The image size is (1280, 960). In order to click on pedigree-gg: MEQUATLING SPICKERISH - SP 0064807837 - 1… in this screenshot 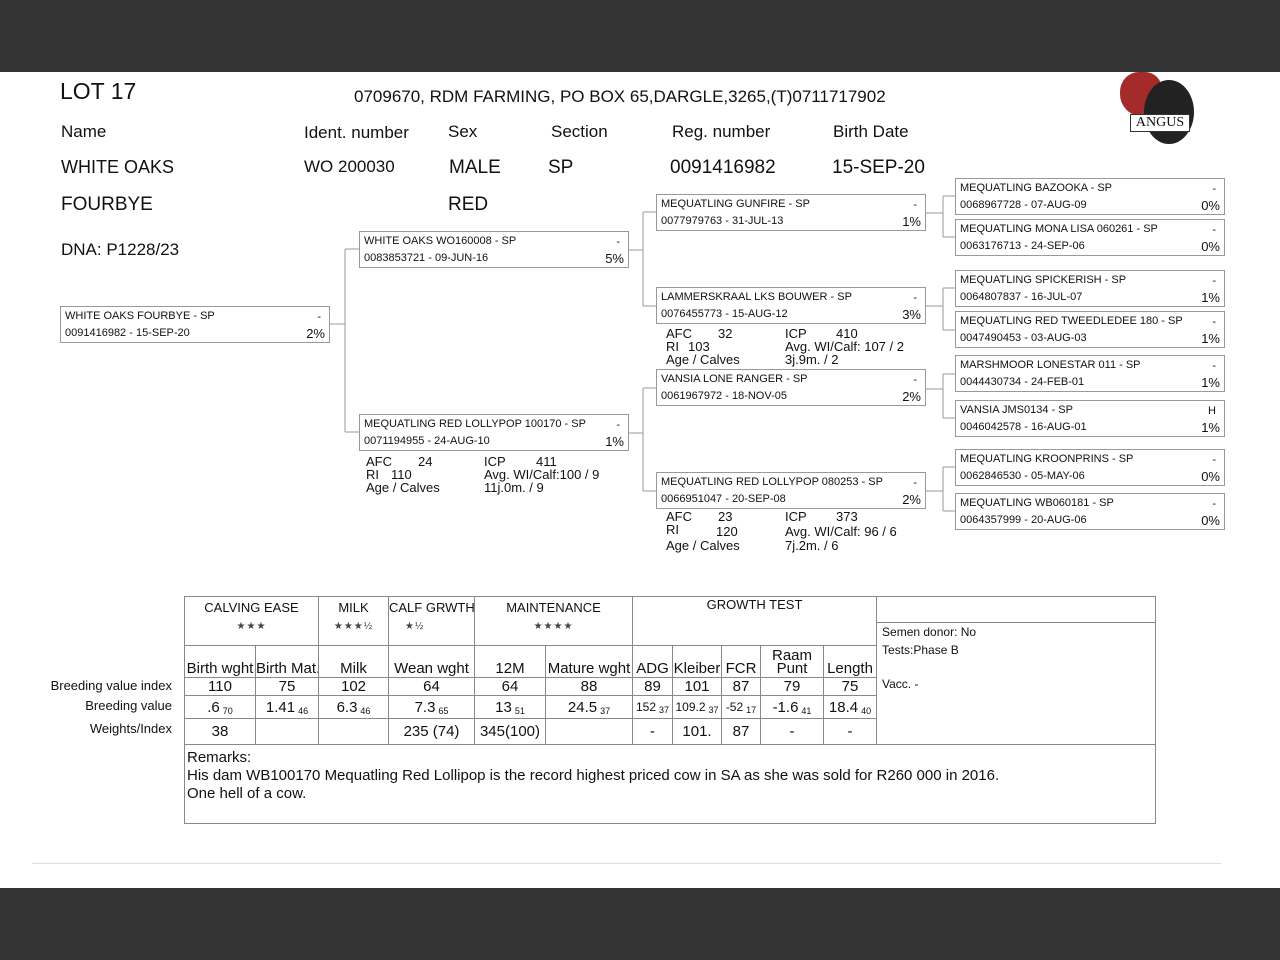, I will do `click(1090, 288)`.